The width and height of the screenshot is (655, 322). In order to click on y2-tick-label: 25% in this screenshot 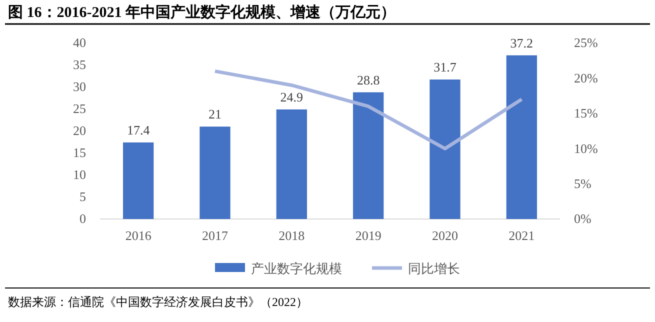, I will do `click(586, 42)`.